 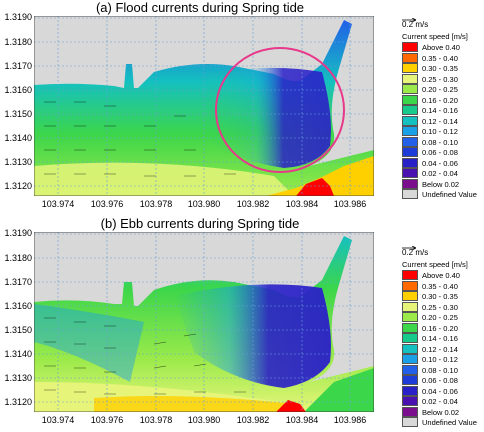 I want to click on legend-label: Above 0.40, so click(x=441, y=275).